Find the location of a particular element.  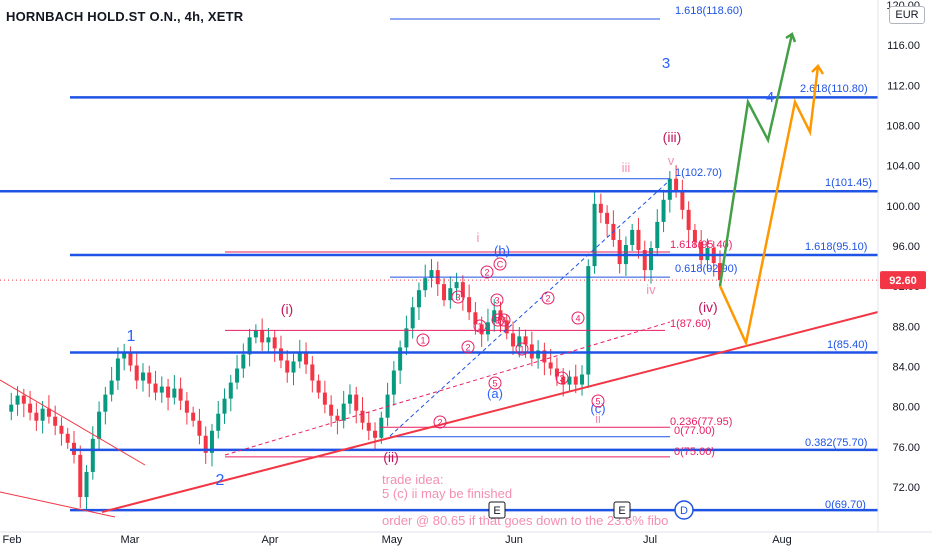

dividend-marker is located at coordinates (684, 510).